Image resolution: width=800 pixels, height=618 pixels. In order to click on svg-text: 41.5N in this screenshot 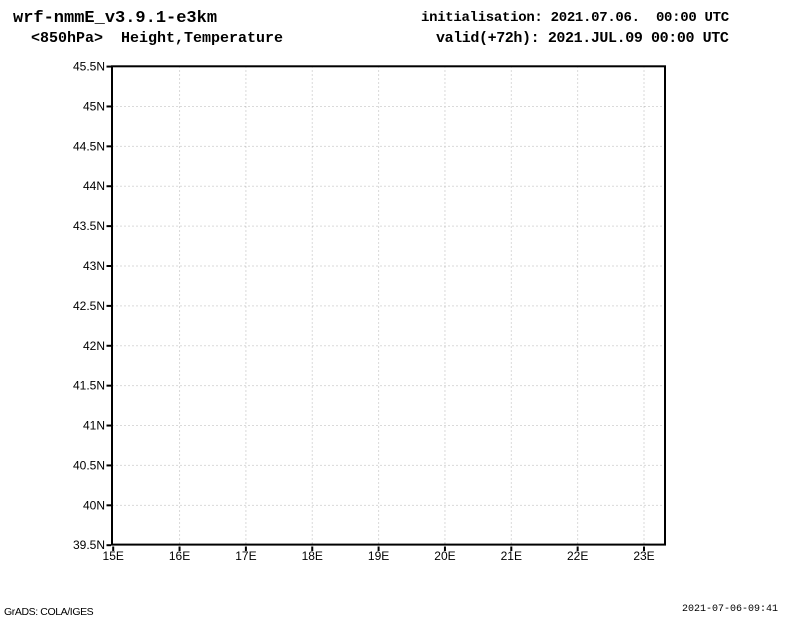, I will do `click(89, 386)`.